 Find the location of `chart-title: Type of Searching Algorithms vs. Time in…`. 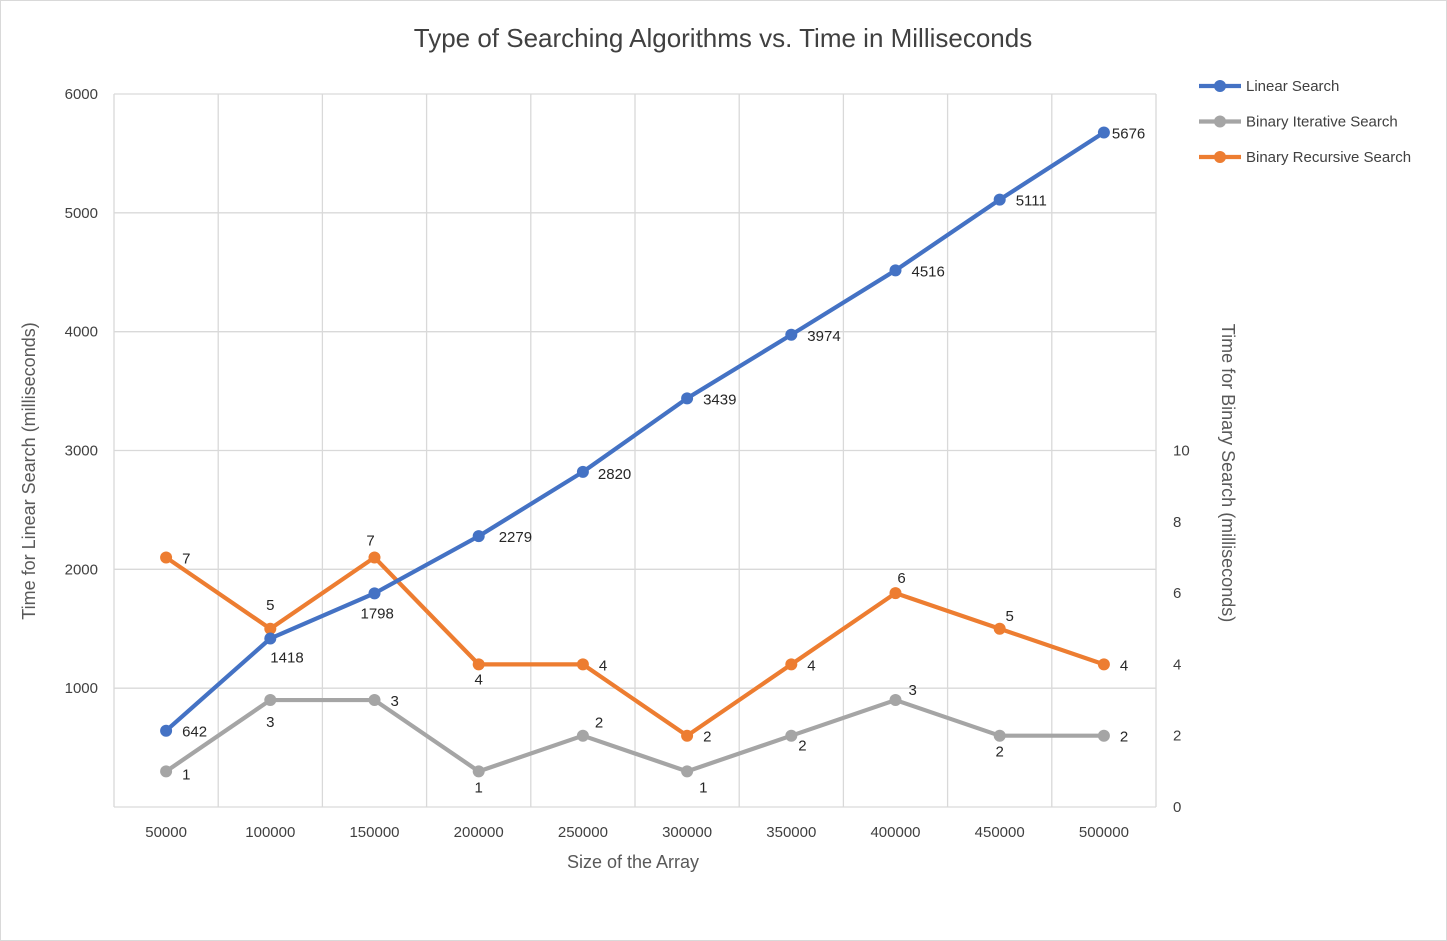

chart-title: Type of Searching Algorithms vs. Time in… is located at coordinates (723, 38).